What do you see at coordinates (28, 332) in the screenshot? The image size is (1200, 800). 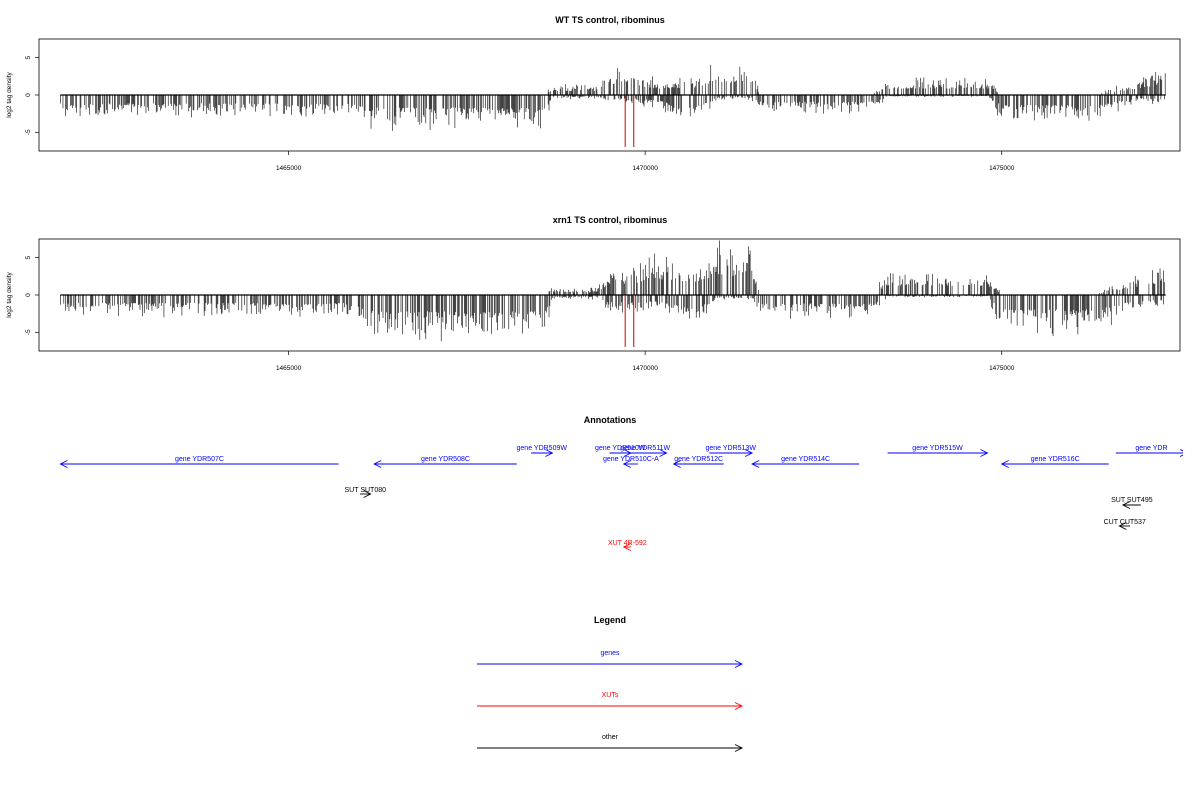 I see `xrn1-y-tick-label: -5` at bounding box center [28, 332].